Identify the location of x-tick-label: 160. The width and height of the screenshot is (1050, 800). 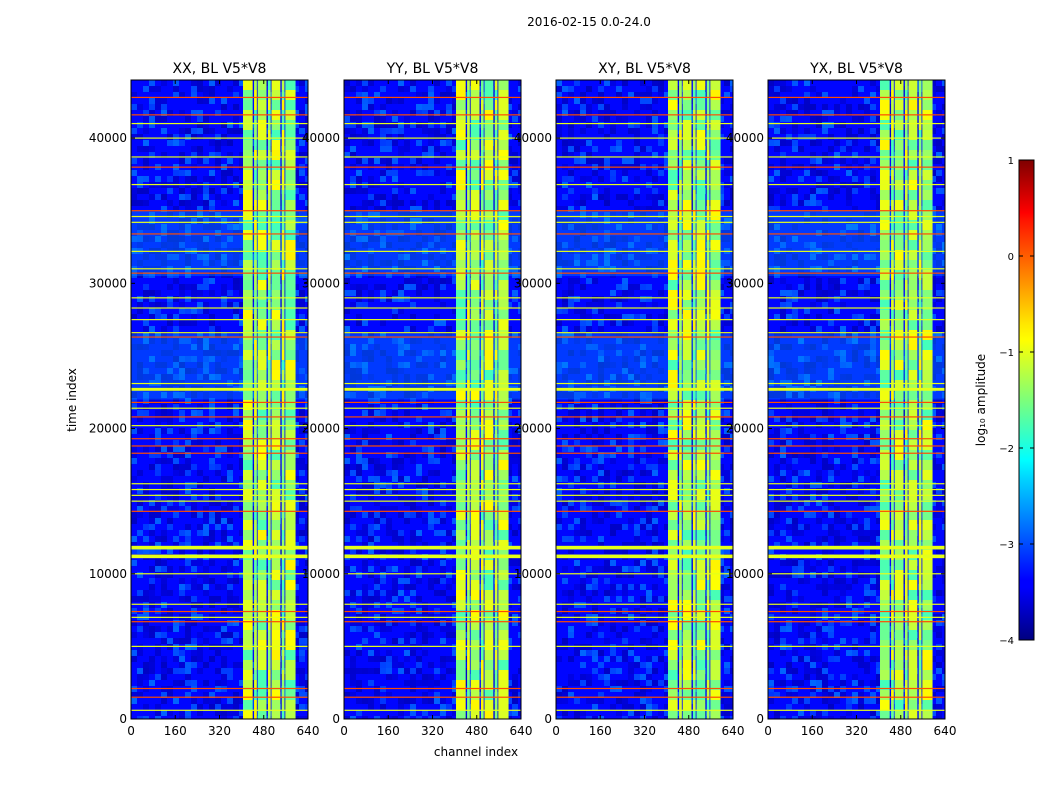
(175, 731).